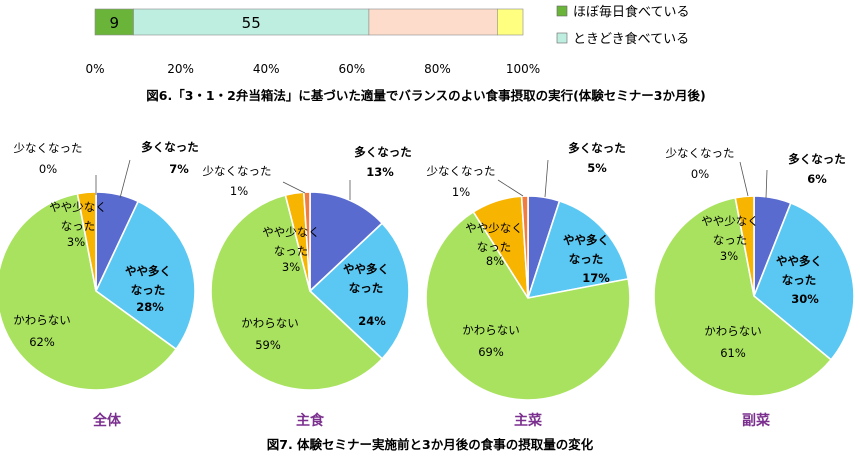 The width and height of the screenshot is (860, 457). Describe the element at coordinates (94, 69) in the screenshot. I see `x-tick-label: 0%` at that location.